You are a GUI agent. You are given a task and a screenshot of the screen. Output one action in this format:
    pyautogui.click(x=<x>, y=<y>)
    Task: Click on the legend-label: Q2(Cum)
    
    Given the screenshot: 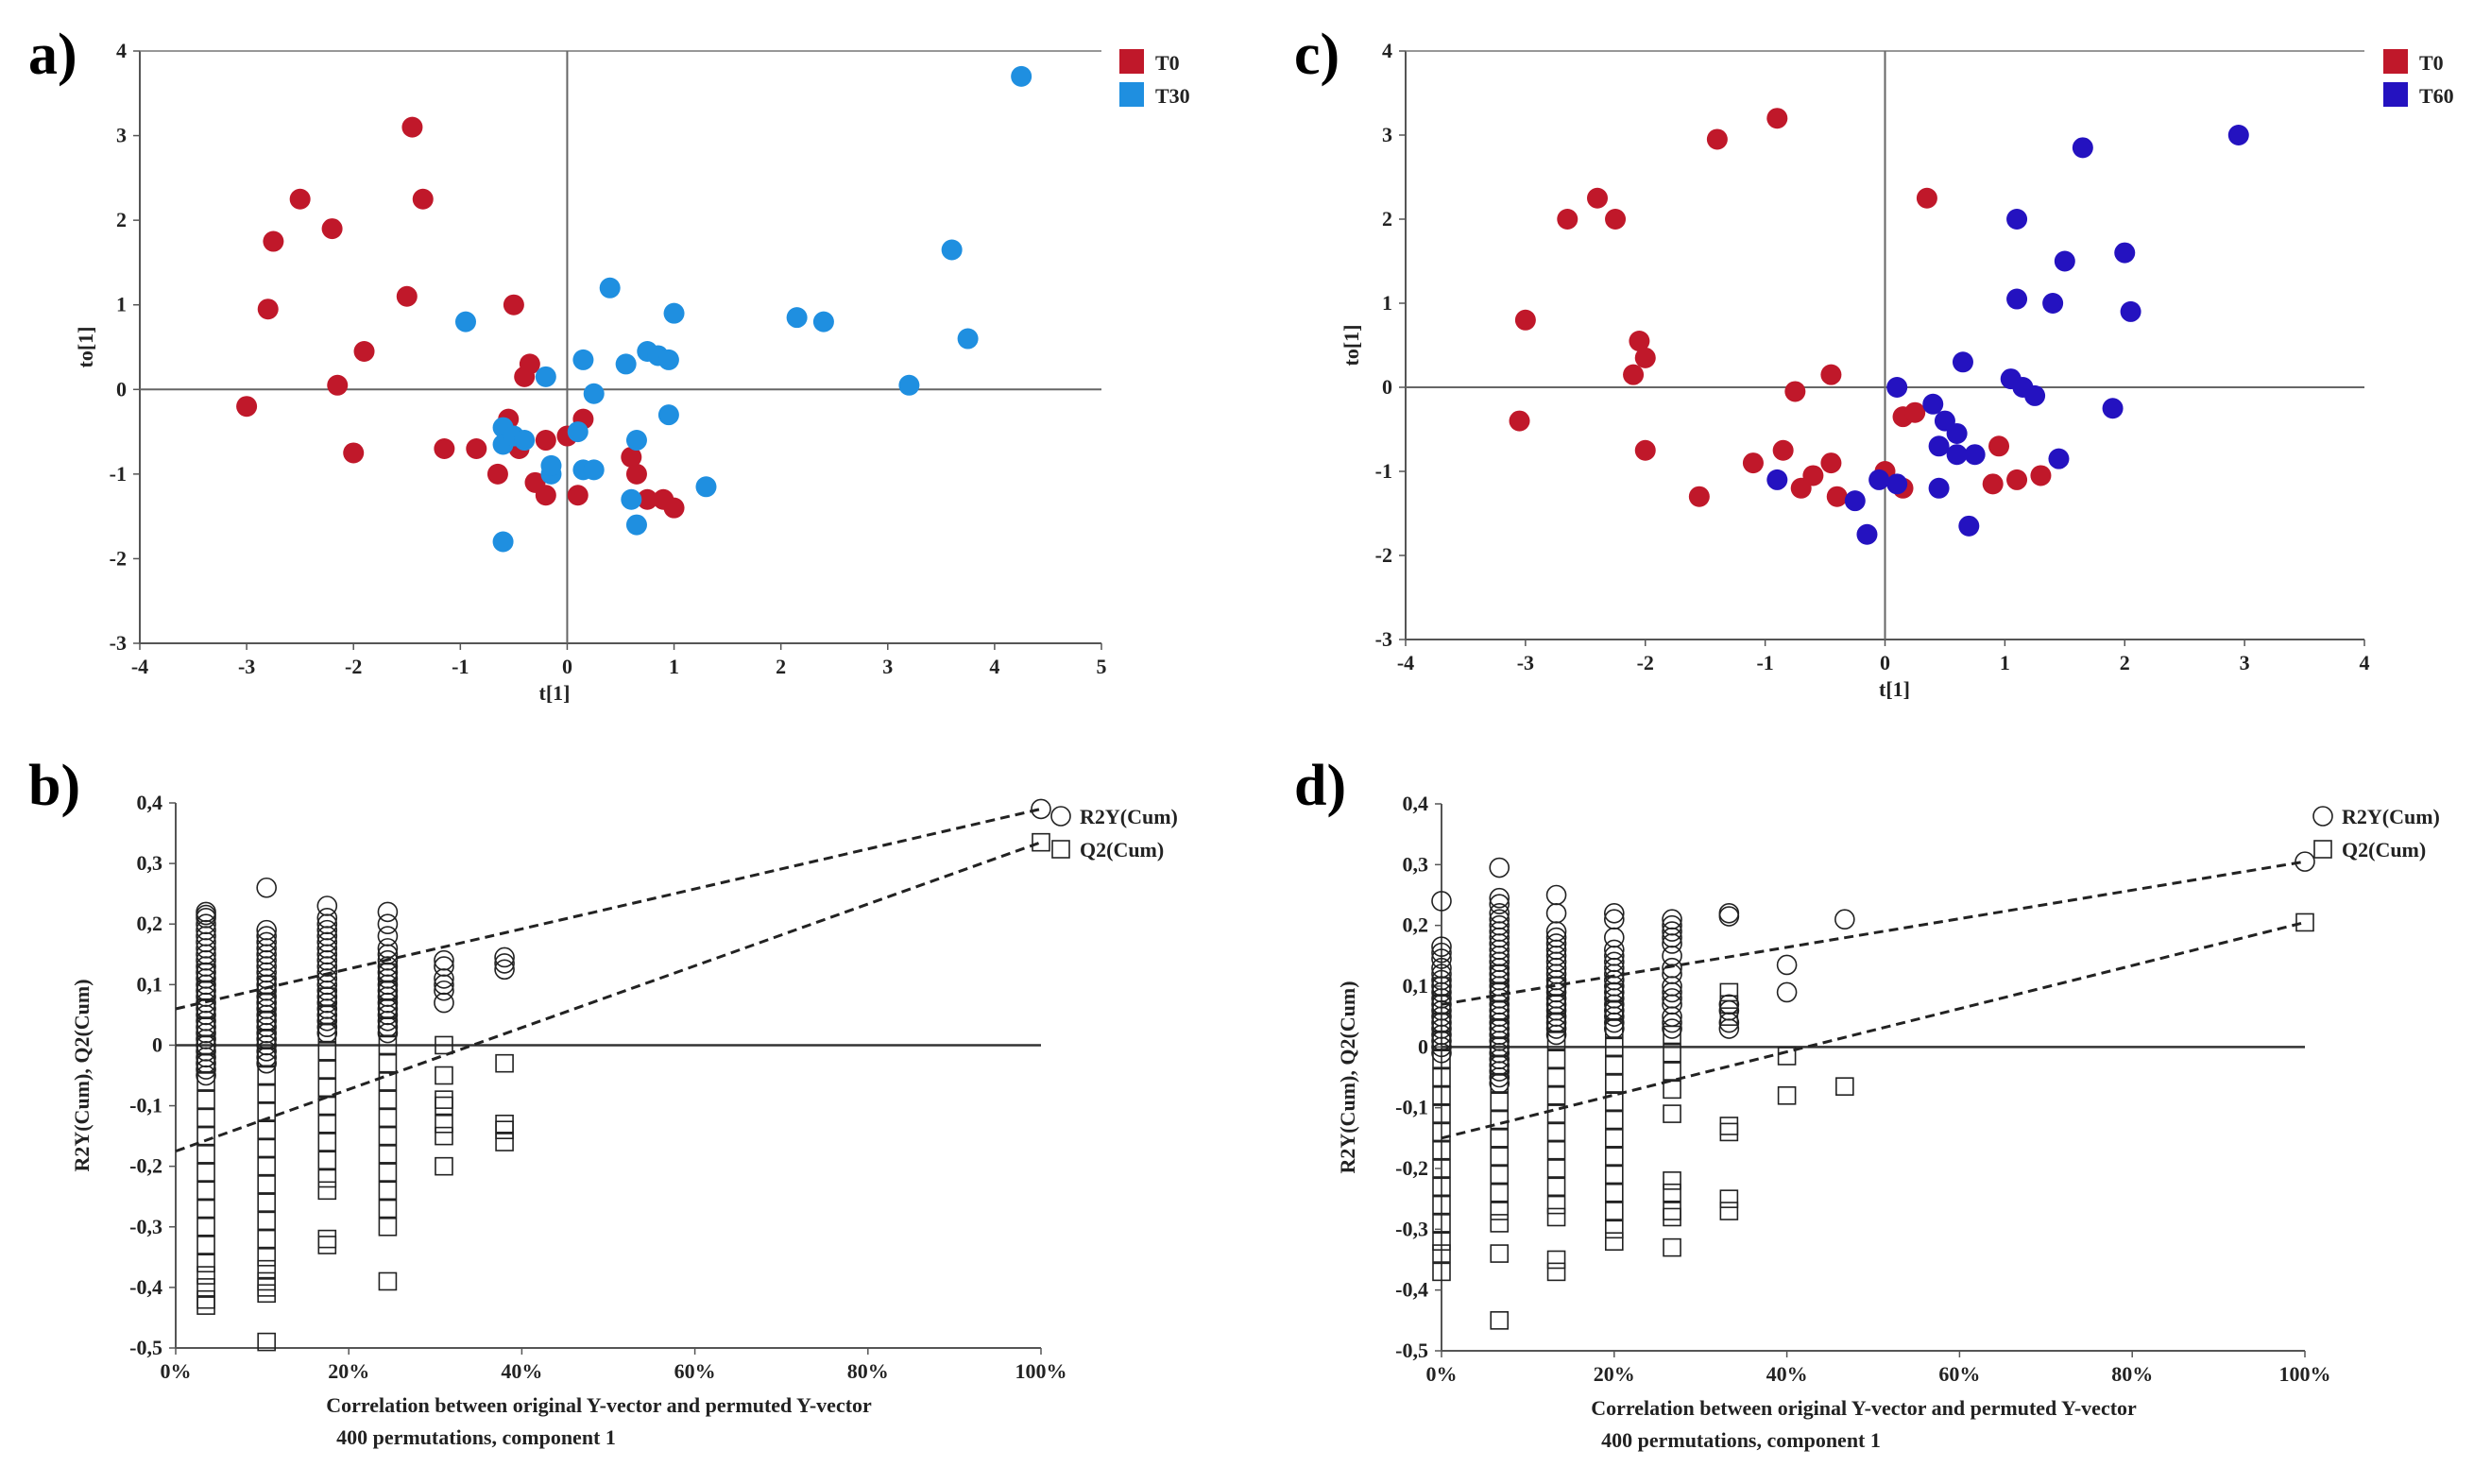 What is the action you would take?
    pyautogui.click(x=2384, y=849)
    